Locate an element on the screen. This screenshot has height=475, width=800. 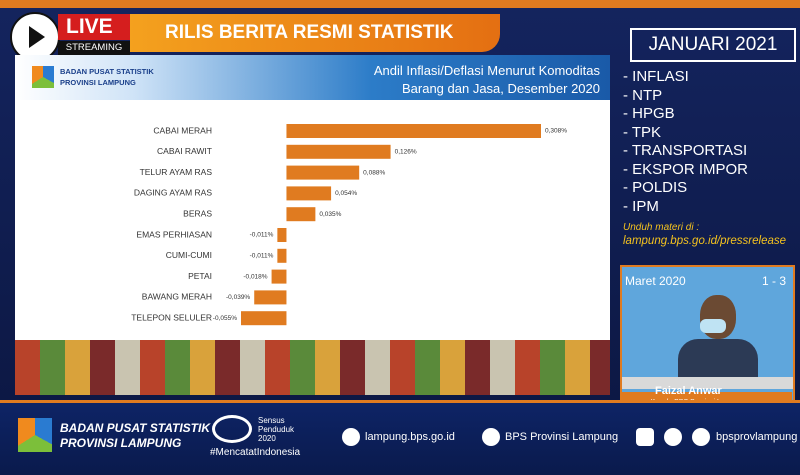
value-label: -0,018% is located at coordinates (255, 276).